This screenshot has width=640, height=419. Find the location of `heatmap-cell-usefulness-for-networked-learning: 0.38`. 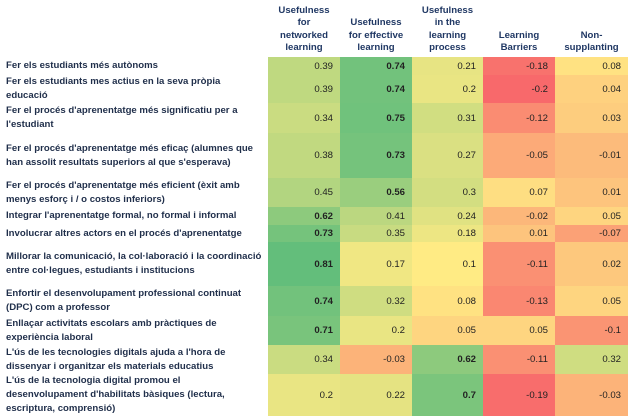

heatmap-cell-usefulness-for-networked-learning: 0.38 is located at coordinates (304, 155).